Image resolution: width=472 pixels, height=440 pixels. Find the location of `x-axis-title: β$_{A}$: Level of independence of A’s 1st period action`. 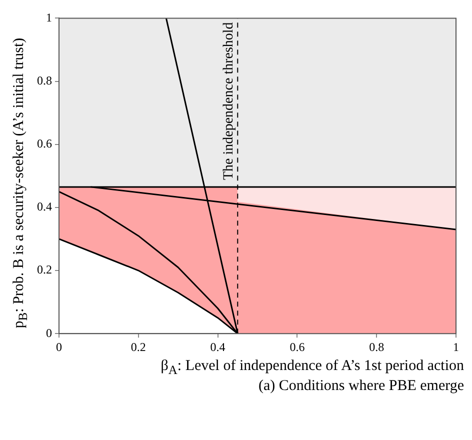

x-axis-title: β$_{A}$: Level of independence of A’s 1st period action is located at coordinates (312, 368).